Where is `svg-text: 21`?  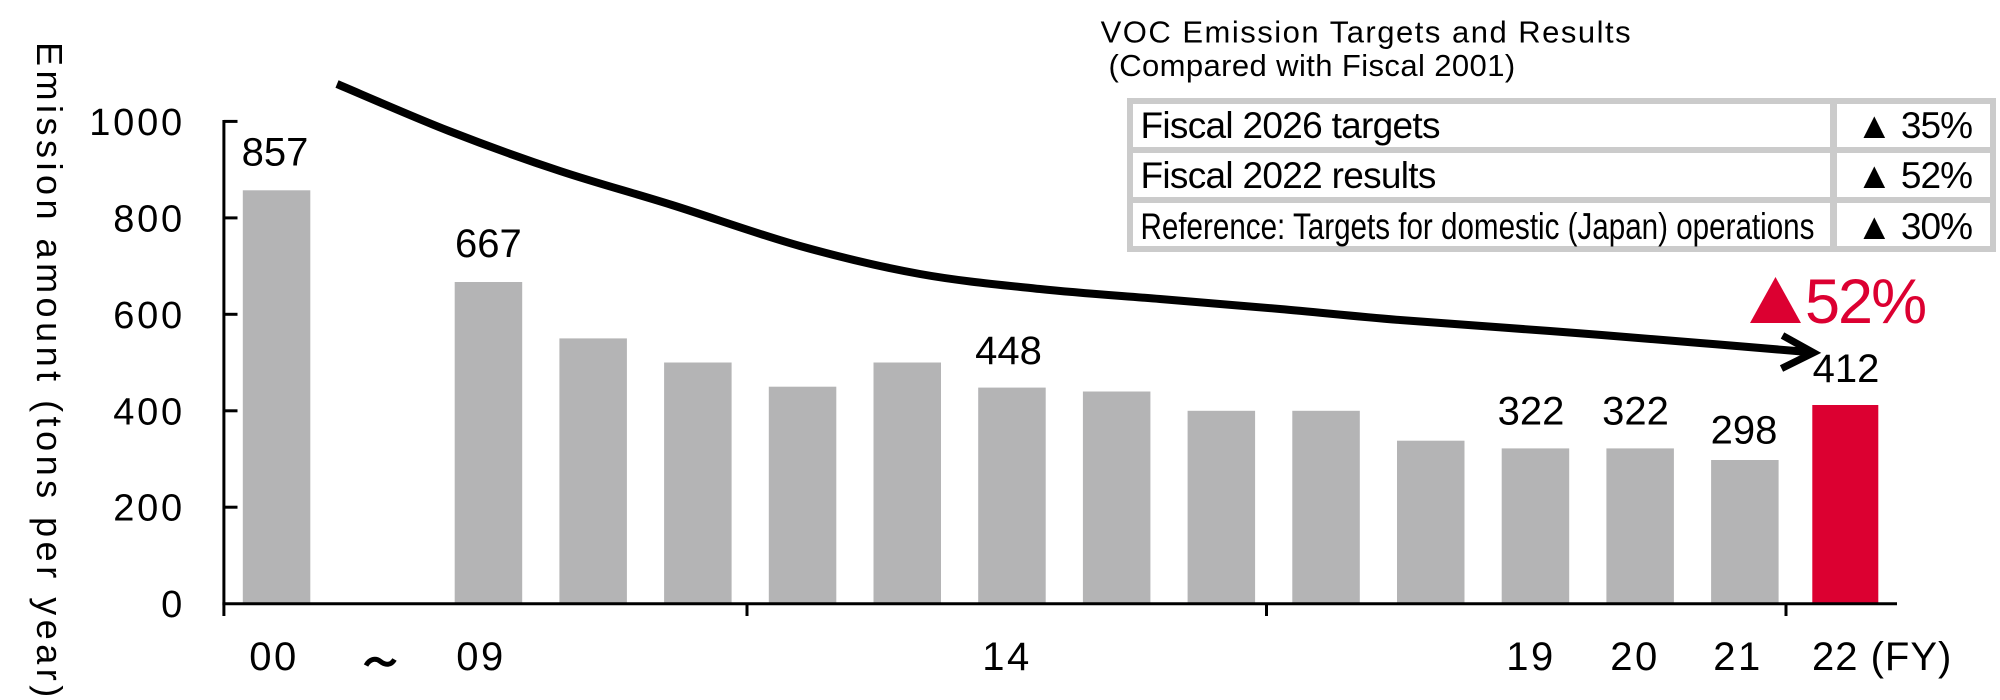 svg-text: 21 is located at coordinates (1738, 657).